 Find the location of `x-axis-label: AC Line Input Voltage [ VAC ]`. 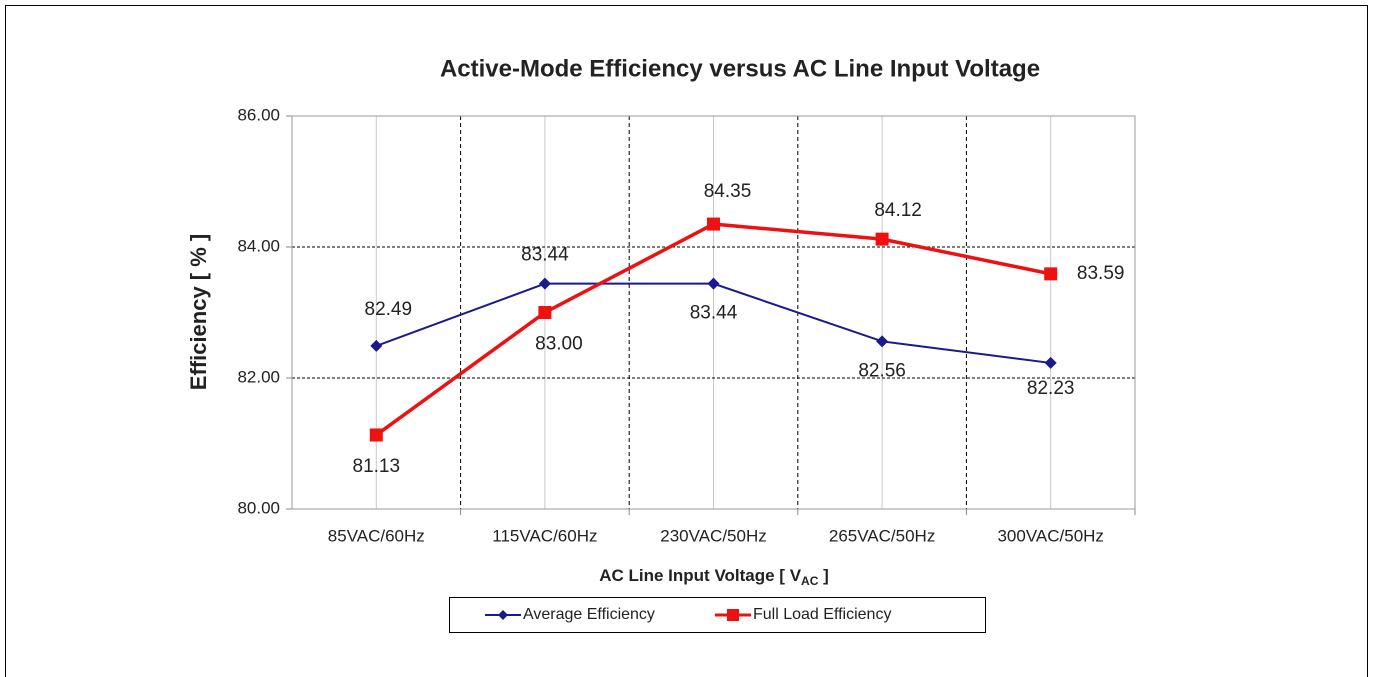

x-axis-label: AC Line Input Voltage [ VAC ] is located at coordinates (714, 577).